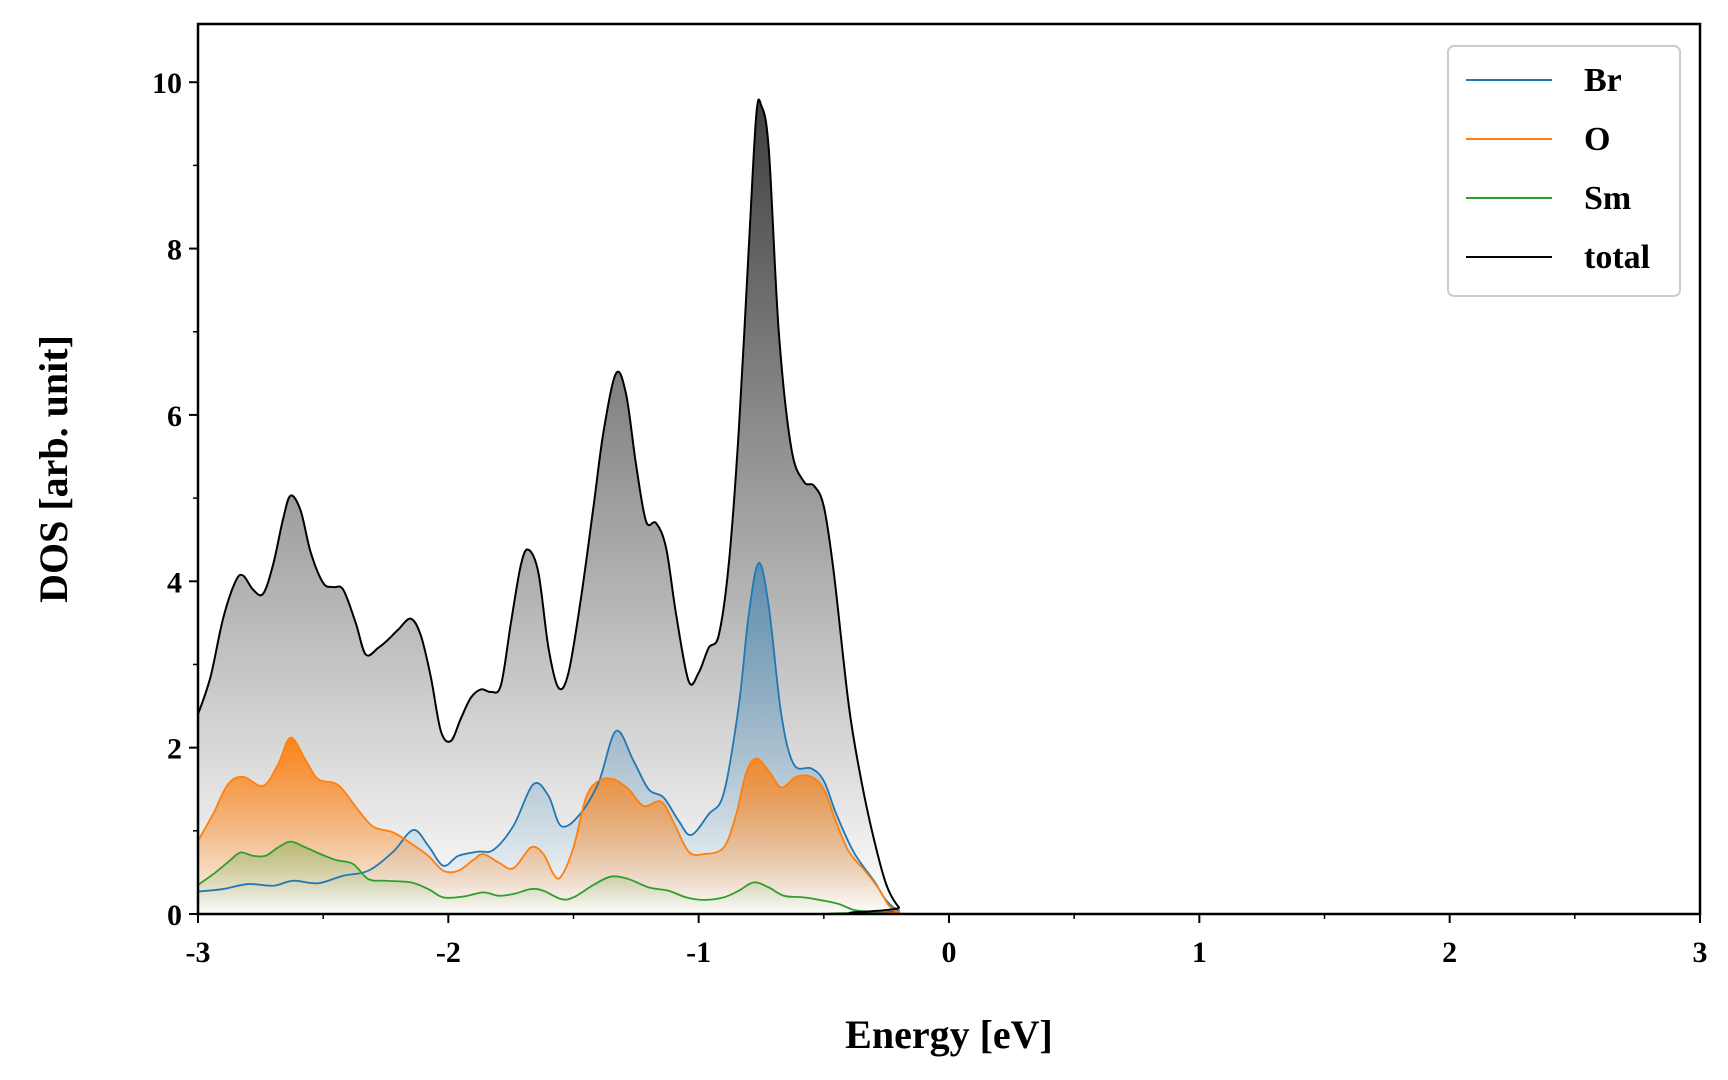 The width and height of the screenshot is (1728, 1080). Describe the element at coordinates (949, 1034) in the screenshot. I see `x-axis-label: Energy [eV]` at that location.